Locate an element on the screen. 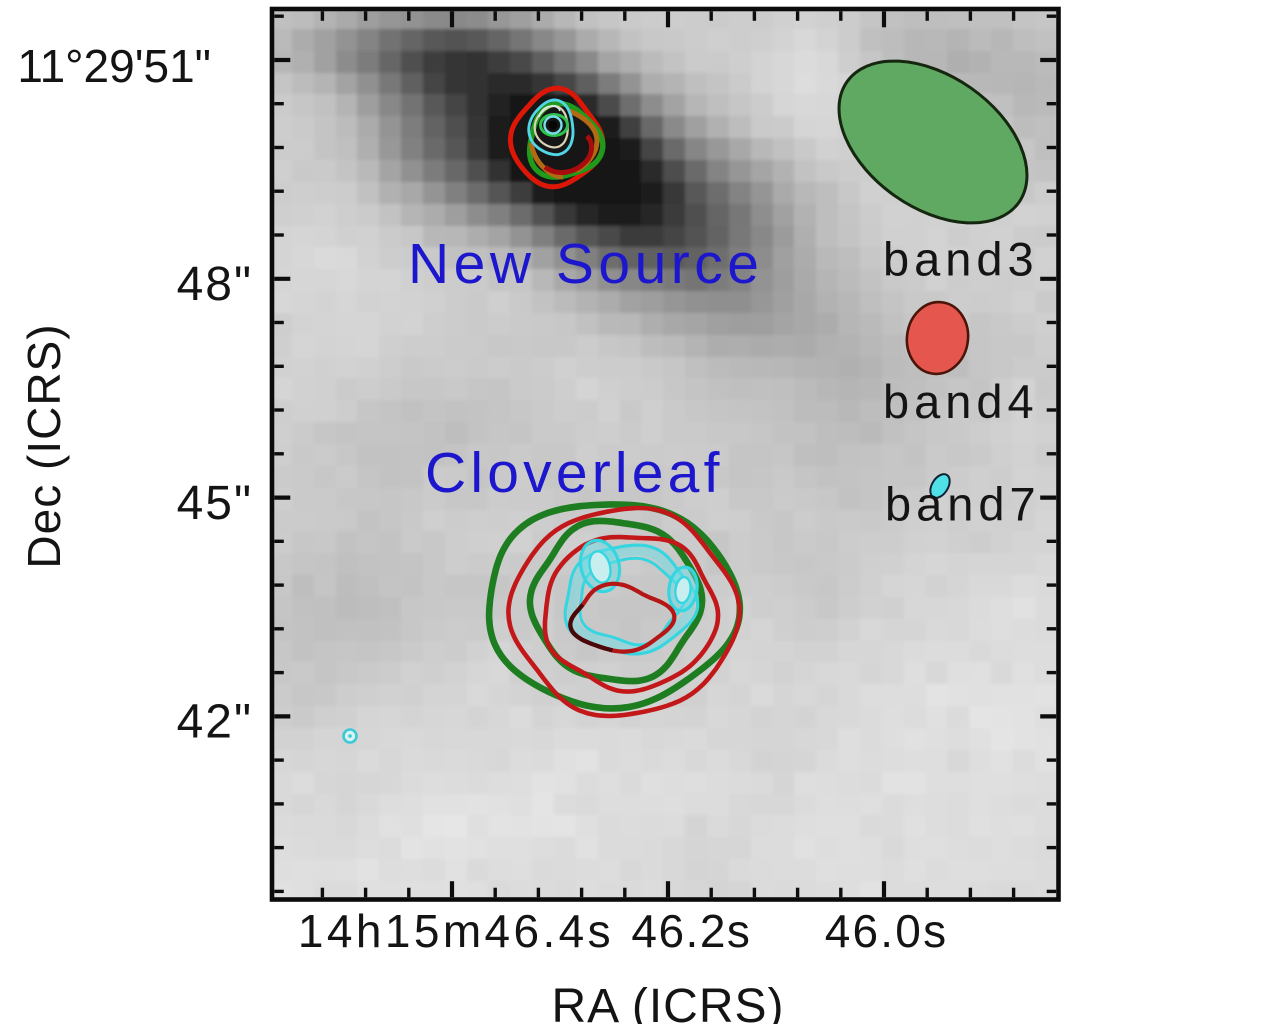 The height and width of the screenshot is (1024, 1280). svg-text: RA (ICRS) is located at coordinates (667, 1002).